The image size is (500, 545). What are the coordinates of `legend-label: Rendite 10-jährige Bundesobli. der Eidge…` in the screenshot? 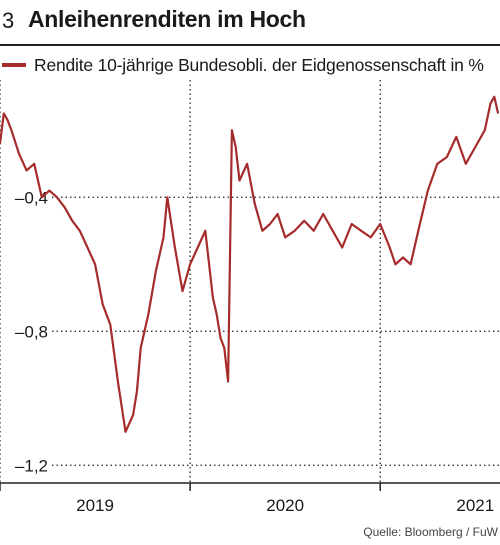 It's located at (259, 64).